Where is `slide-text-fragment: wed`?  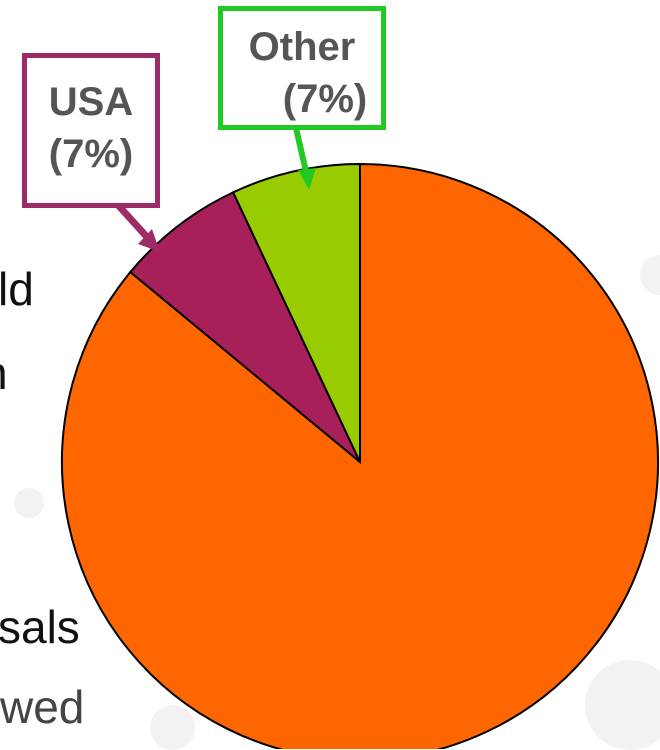 slide-text-fragment: wed is located at coordinates (42, 707).